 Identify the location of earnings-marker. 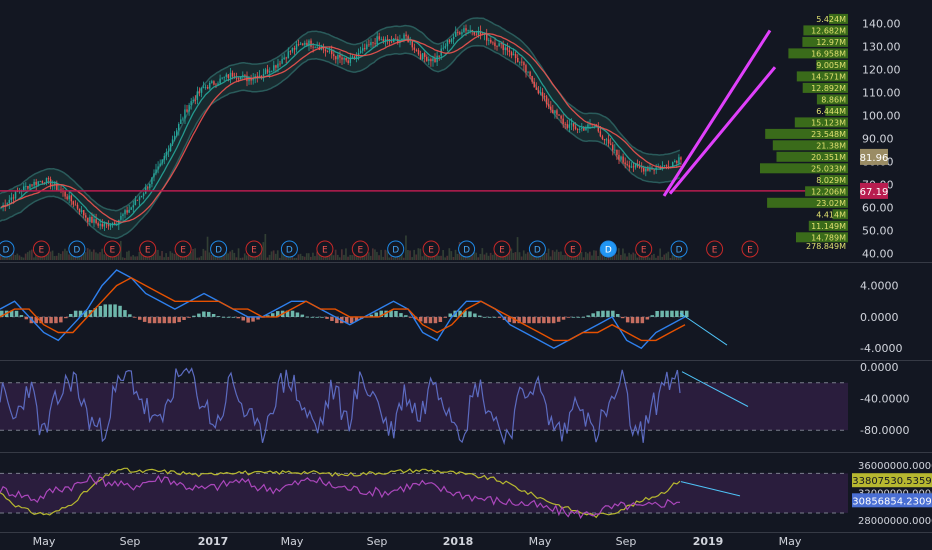
(644, 249).